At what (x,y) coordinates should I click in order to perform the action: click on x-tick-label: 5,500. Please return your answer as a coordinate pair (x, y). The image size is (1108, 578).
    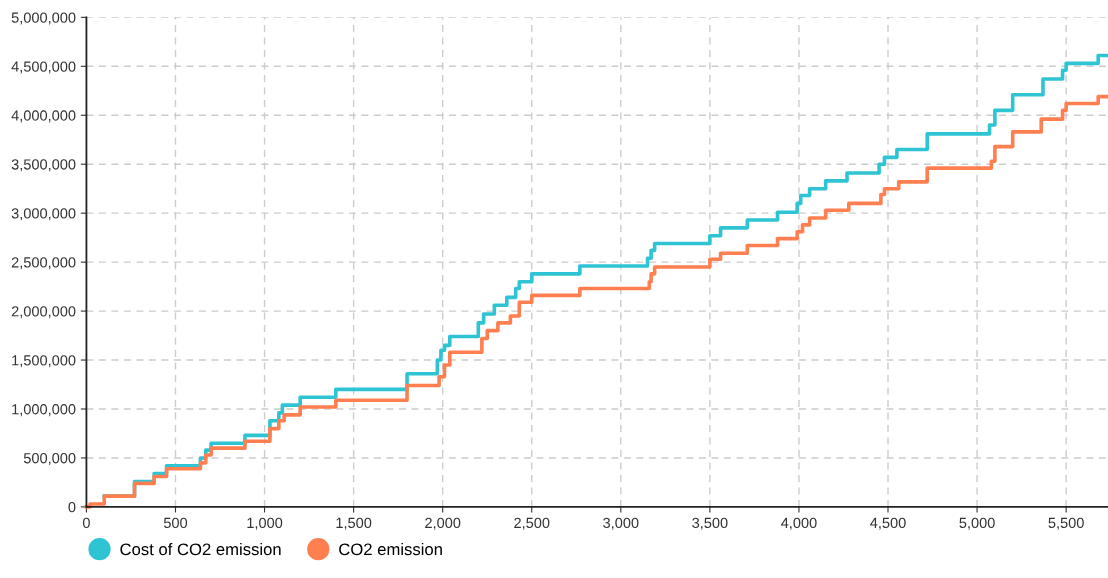
    Looking at the image, I should click on (1066, 523).